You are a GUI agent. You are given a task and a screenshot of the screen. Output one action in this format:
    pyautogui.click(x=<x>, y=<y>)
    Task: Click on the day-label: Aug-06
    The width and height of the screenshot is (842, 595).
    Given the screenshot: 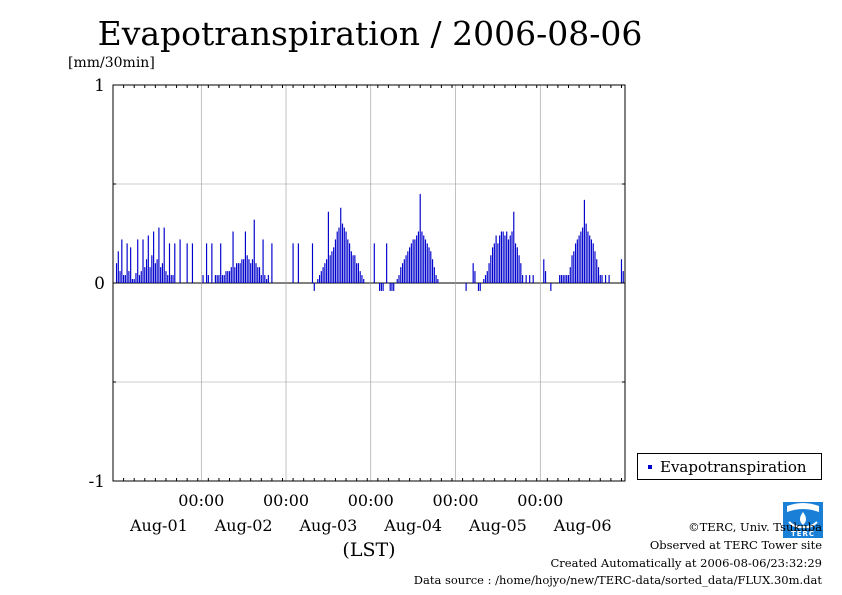 What is the action you would take?
    pyautogui.click(x=582, y=525)
    